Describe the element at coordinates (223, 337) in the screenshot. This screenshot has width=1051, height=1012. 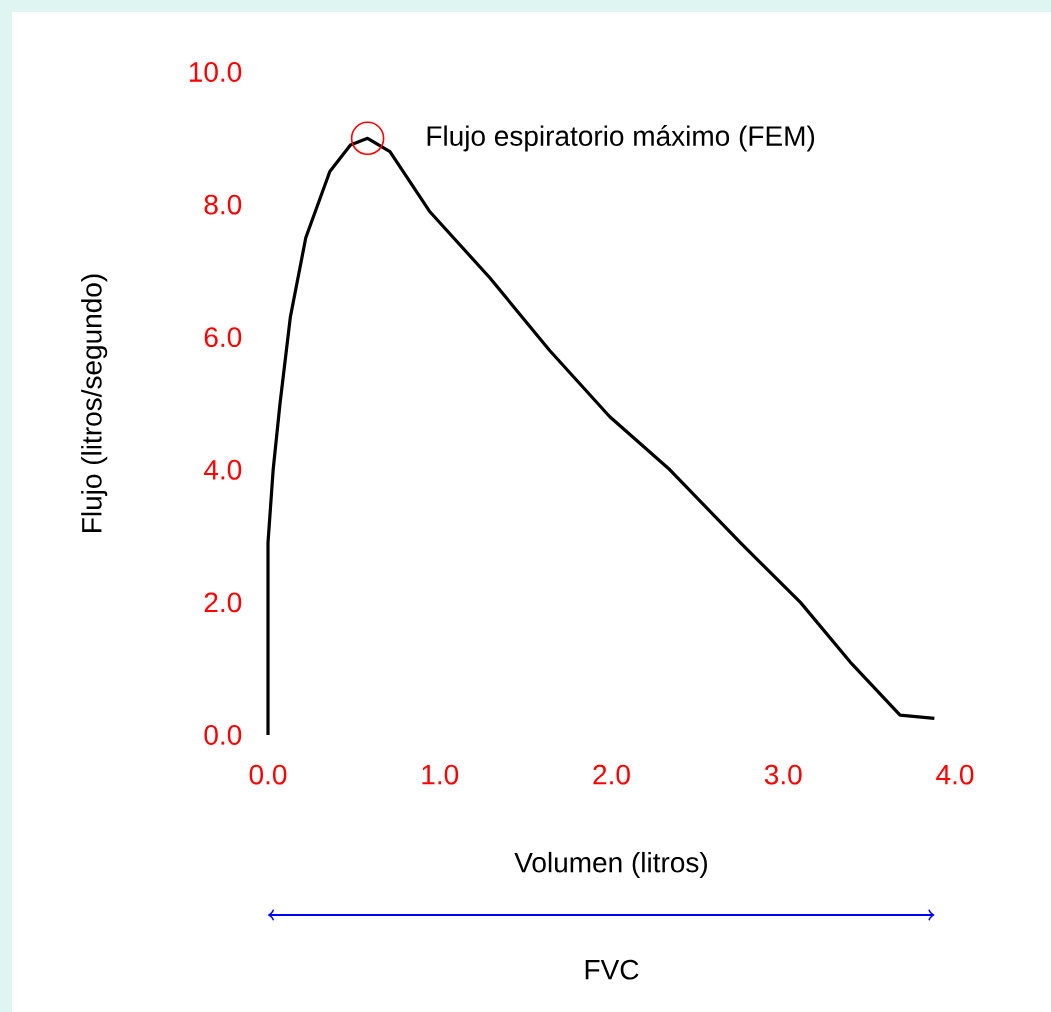
I see `y-tick-label: 6.0` at that location.